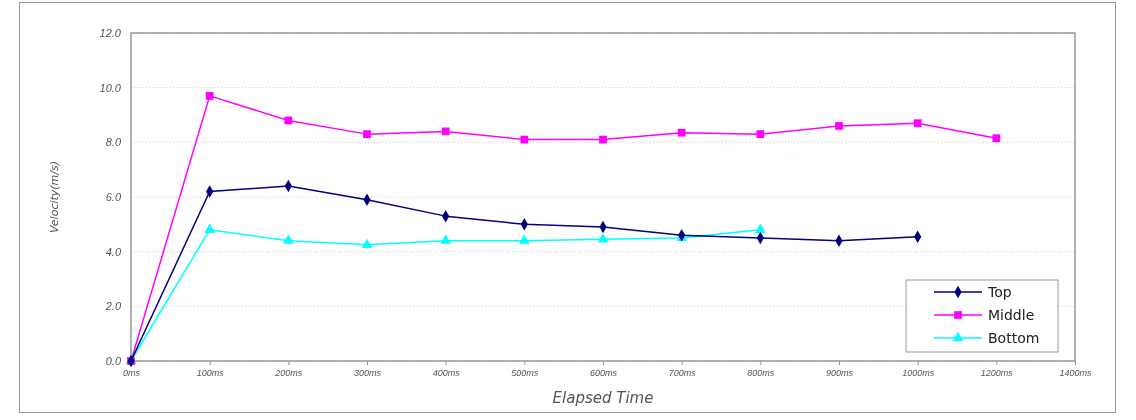 The image size is (1136, 420). I want to click on x-tick-label: 0ms, so click(131, 373).